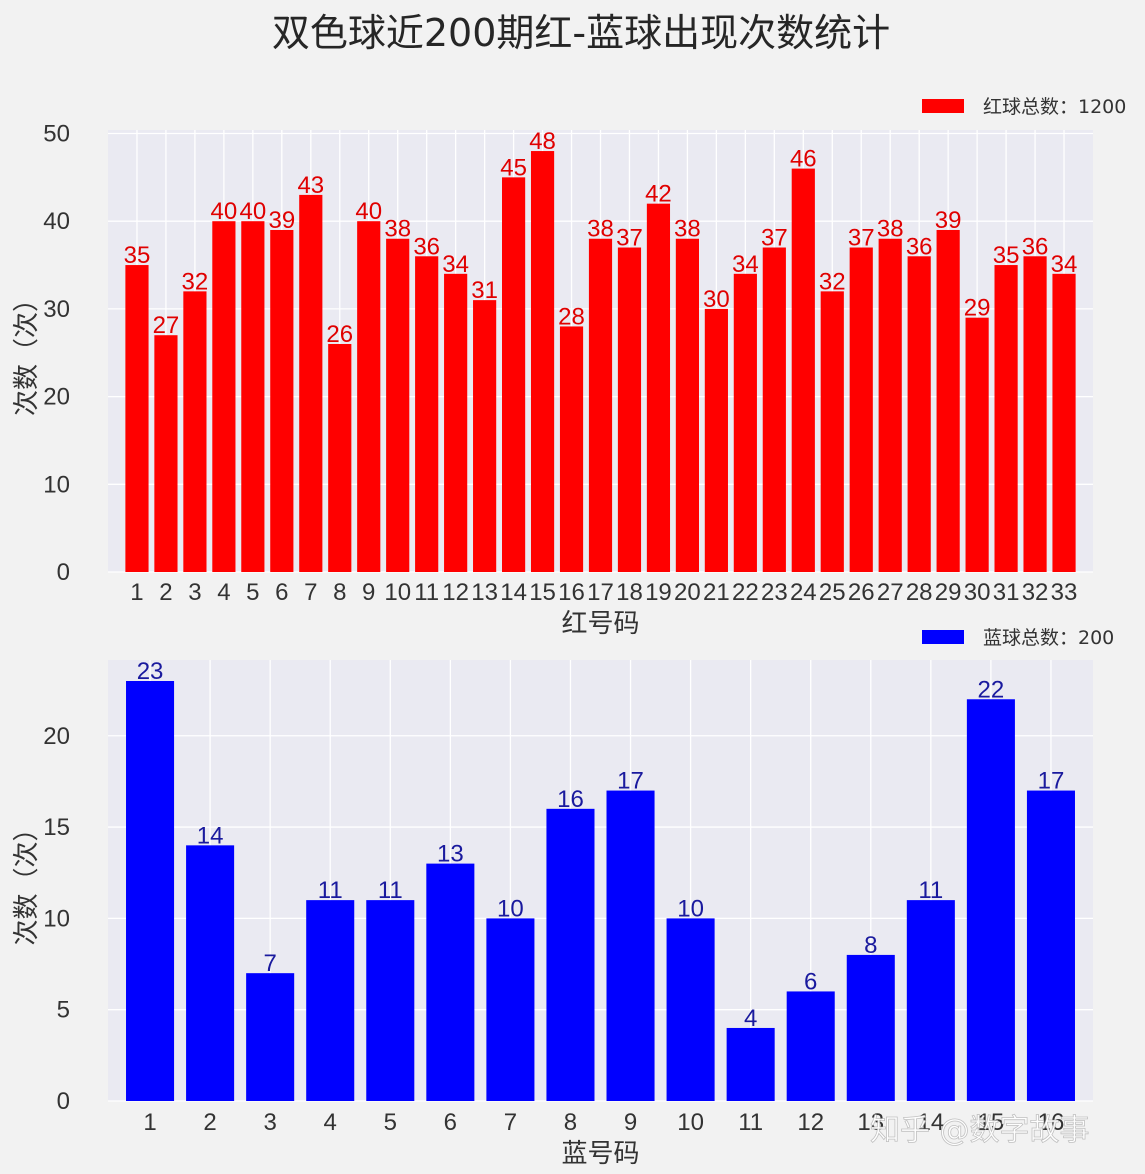 The image size is (1145, 1174). Describe the element at coordinates (56, 484) in the screenshot. I see `red-y-tick-label-10: 10` at that location.